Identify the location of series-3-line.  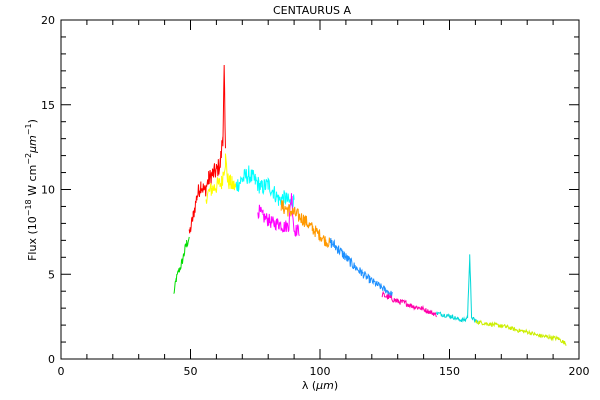
(221, 178).